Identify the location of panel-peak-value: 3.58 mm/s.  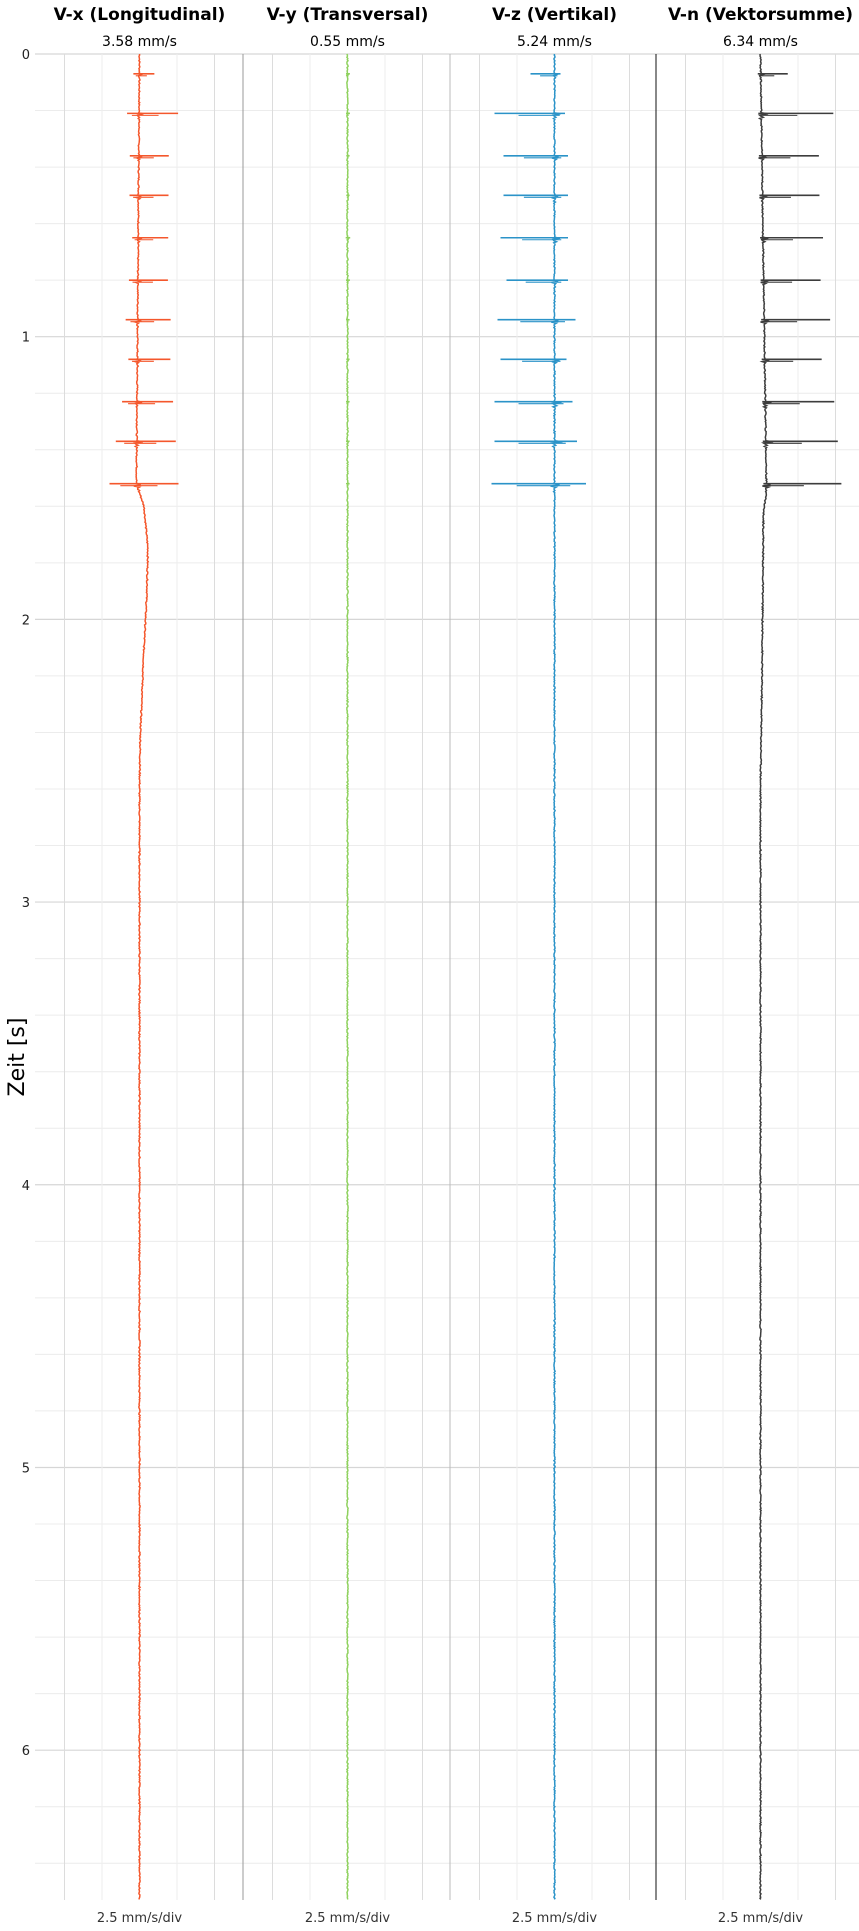
(139, 42).